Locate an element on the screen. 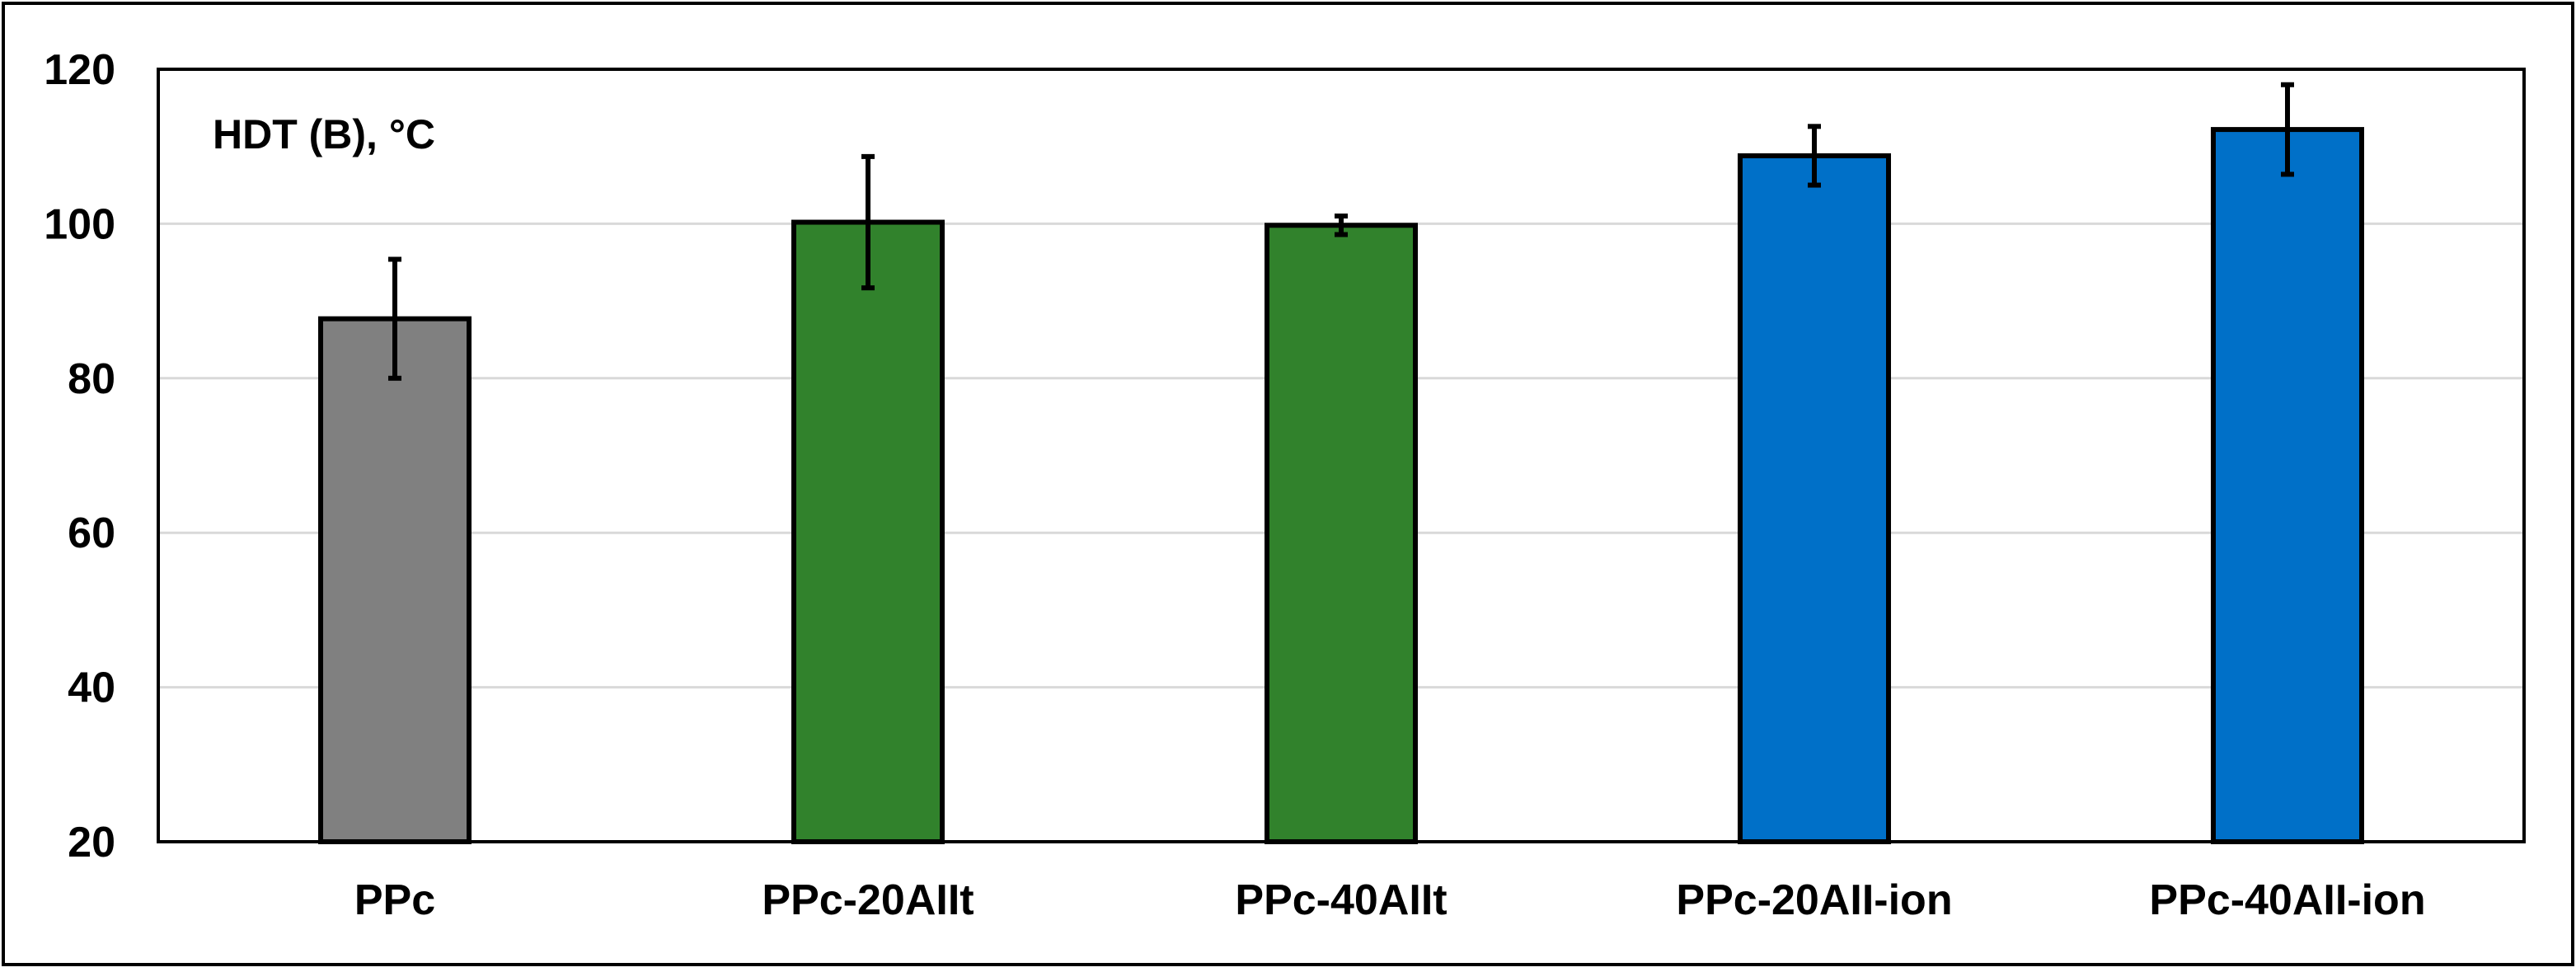 This screenshot has height=972, width=2576. y-tick-label: 40 is located at coordinates (92, 688).